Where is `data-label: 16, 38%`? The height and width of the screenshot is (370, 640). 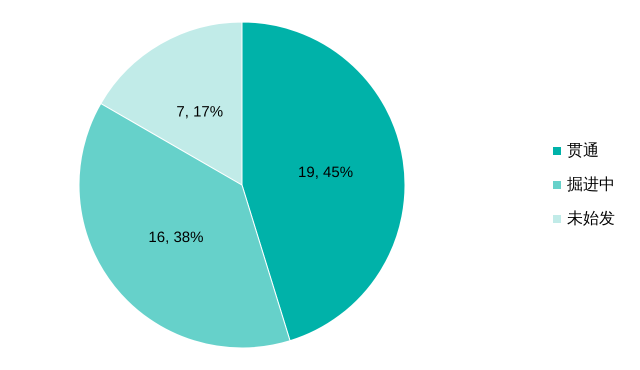
data-label: 16, 38% is located at coordinates (176, 237).